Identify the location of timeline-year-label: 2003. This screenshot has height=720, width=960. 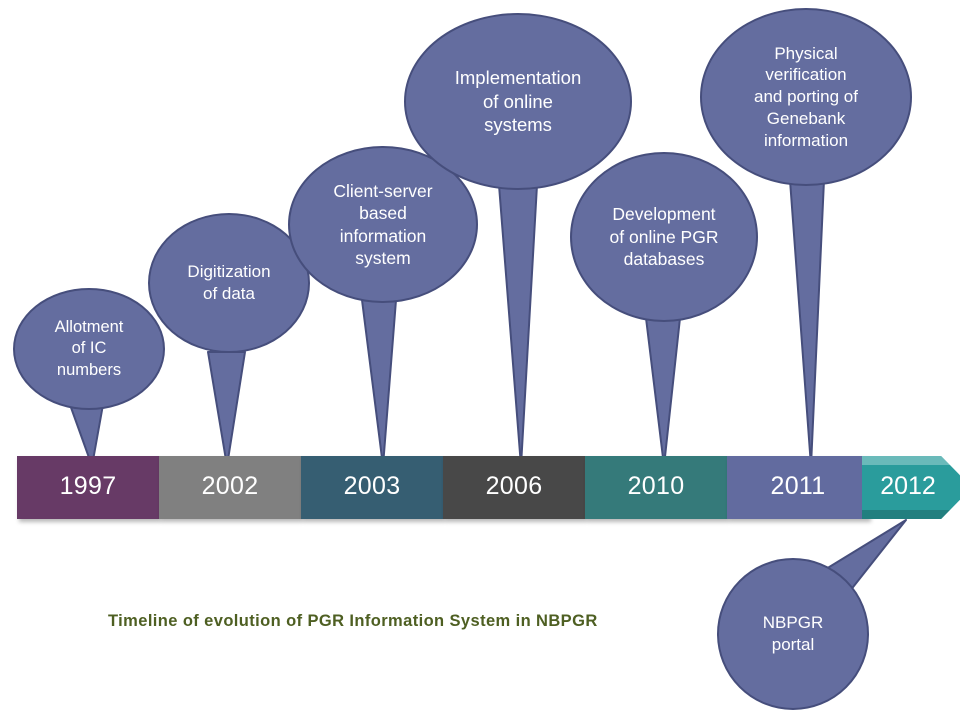
(372, 486).